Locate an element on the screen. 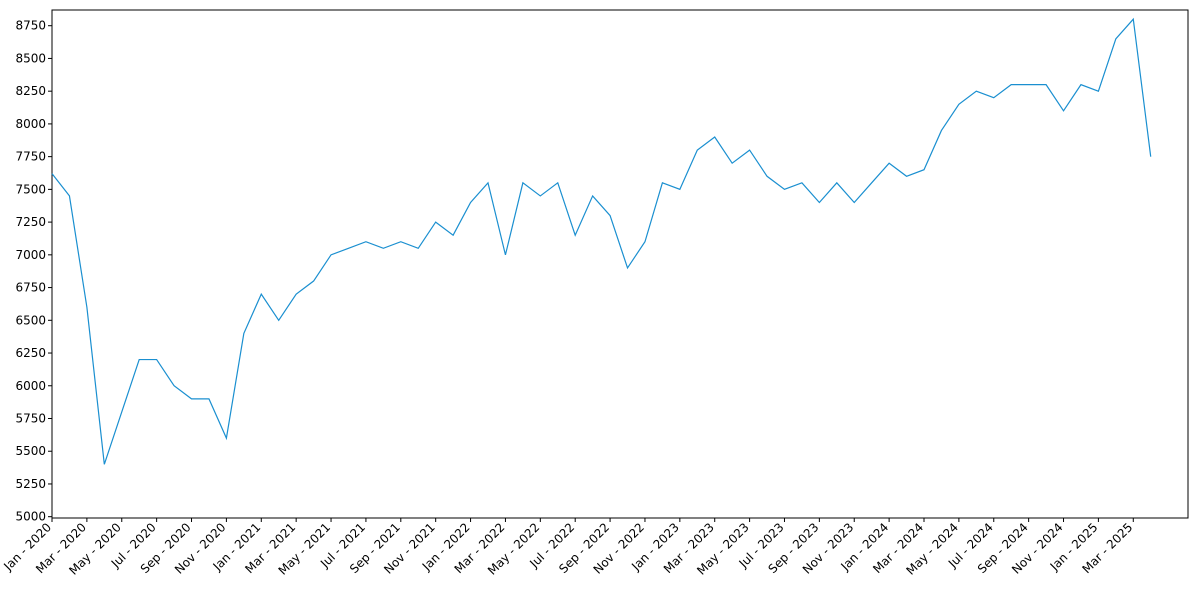 This screenshot has height=600, width=1200. y-tick-label: 6750 is located at coordinates (30, 288).